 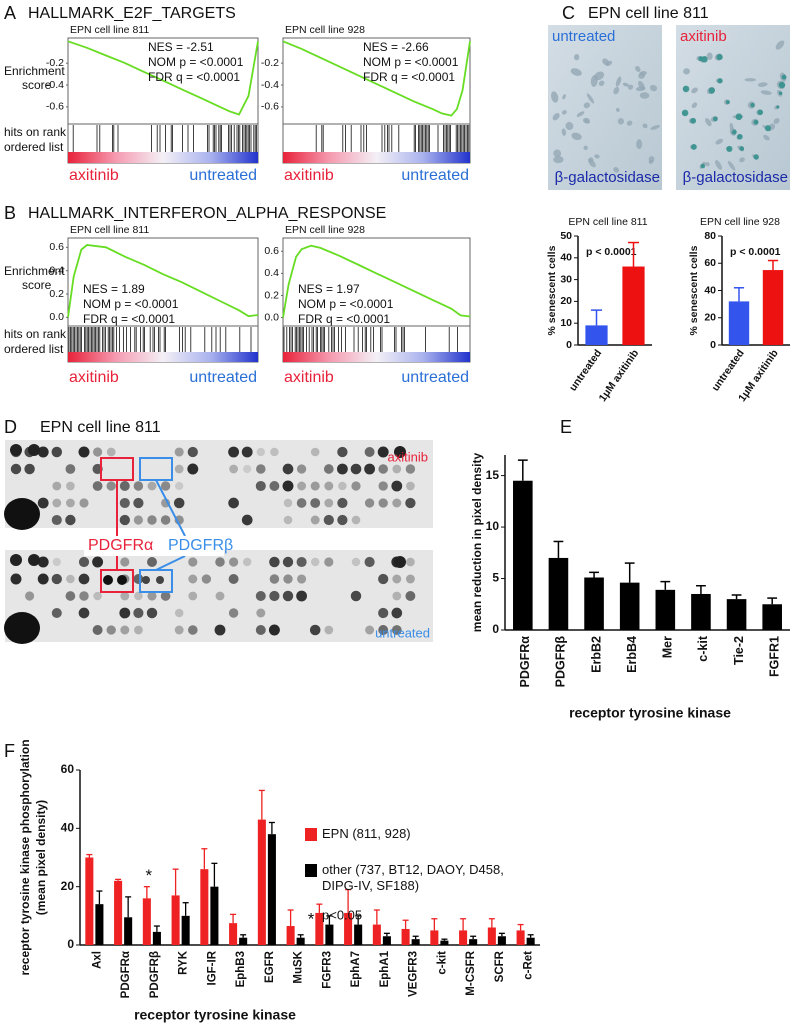 What do you see at coordinates (648, 13) in the screenshot?
I see `photo-title: EPN cell line 811` at bounding box center [648, 13].